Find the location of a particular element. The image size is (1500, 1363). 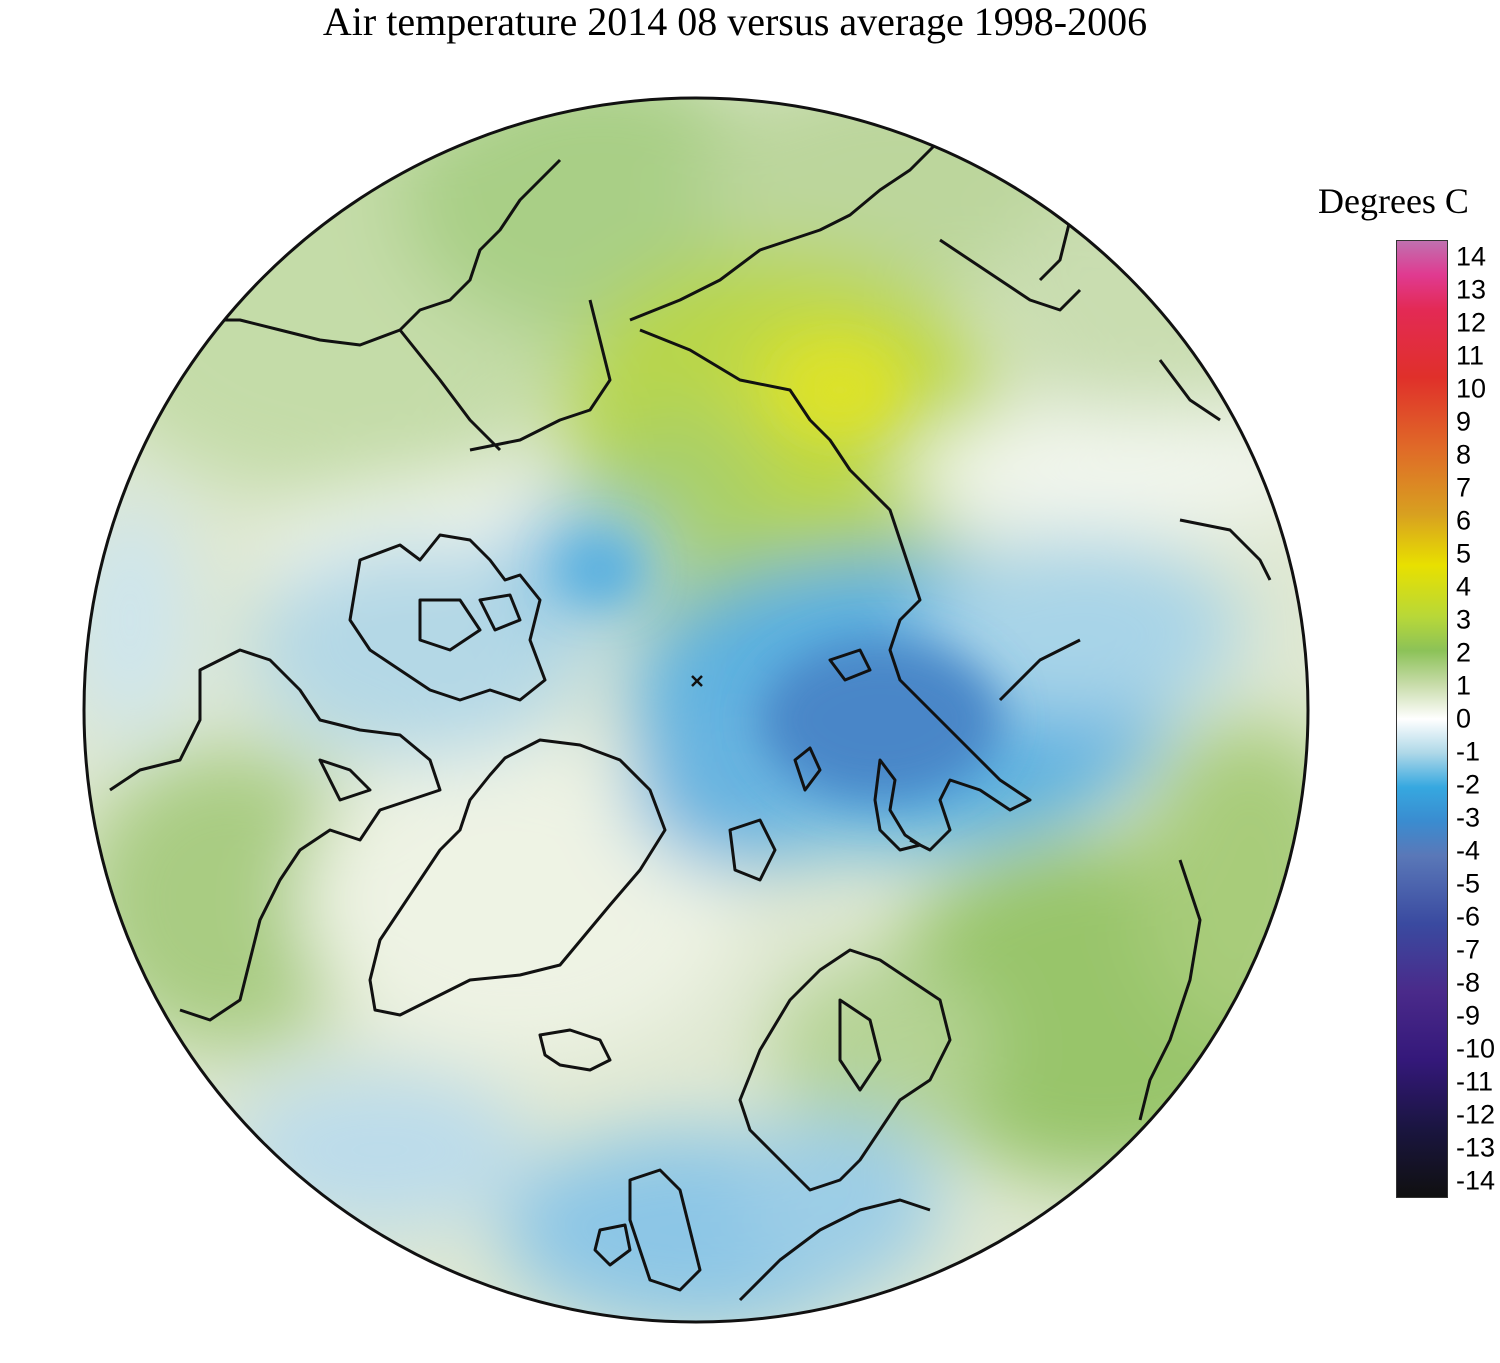

canadian-archipelago-coastline is located at coordinates (447, 617).